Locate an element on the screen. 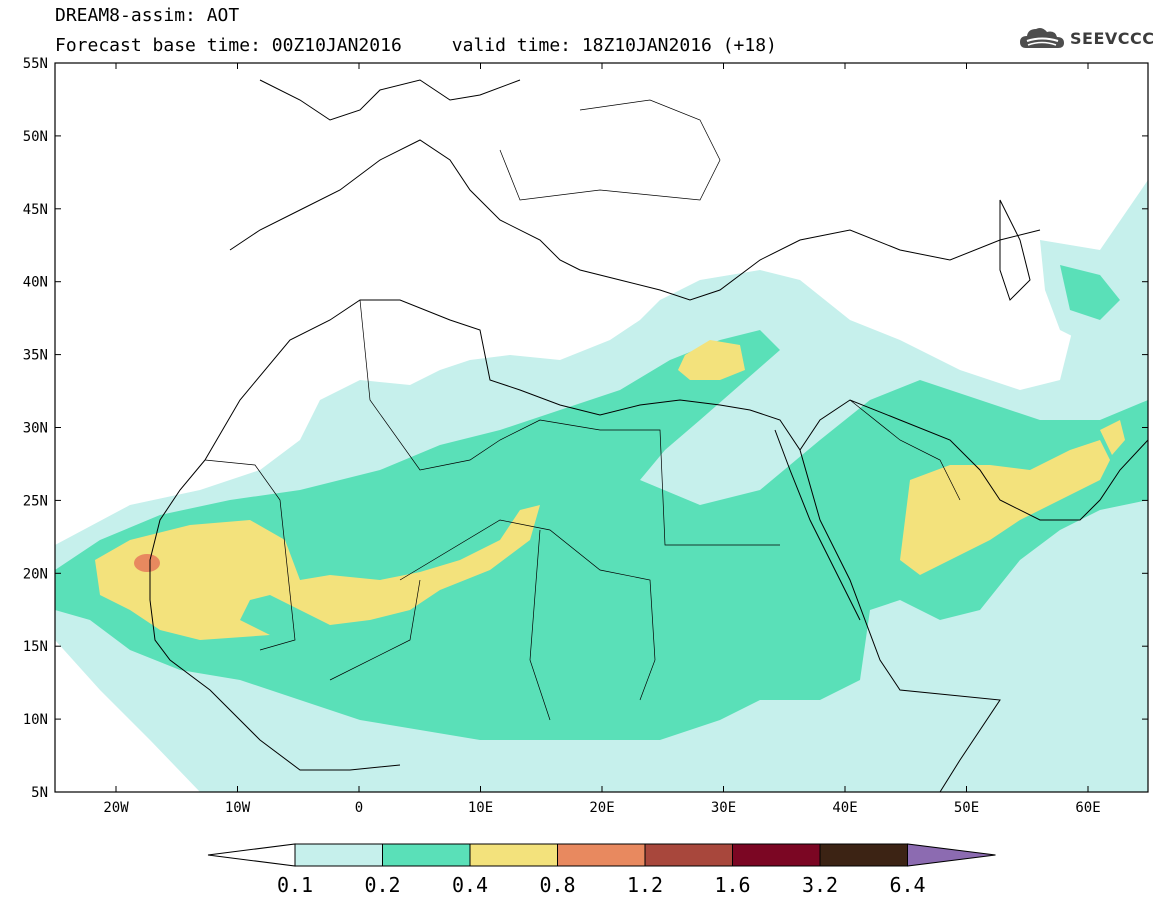  model-title: DREAM8-assim: AOT is located at coordinates (147, 15).